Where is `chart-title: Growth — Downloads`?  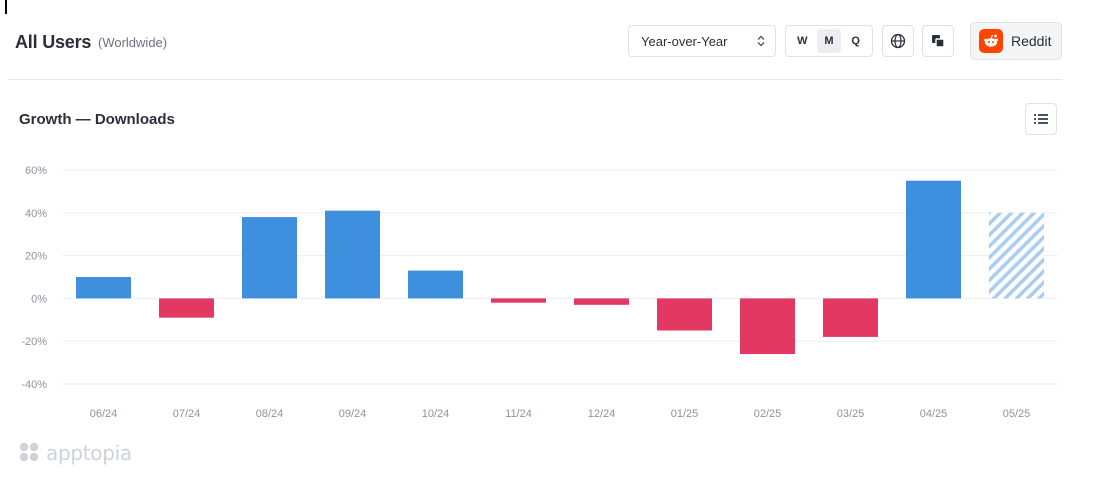 chart-title: Growth — Downloads is located at coordinates (97, 119).